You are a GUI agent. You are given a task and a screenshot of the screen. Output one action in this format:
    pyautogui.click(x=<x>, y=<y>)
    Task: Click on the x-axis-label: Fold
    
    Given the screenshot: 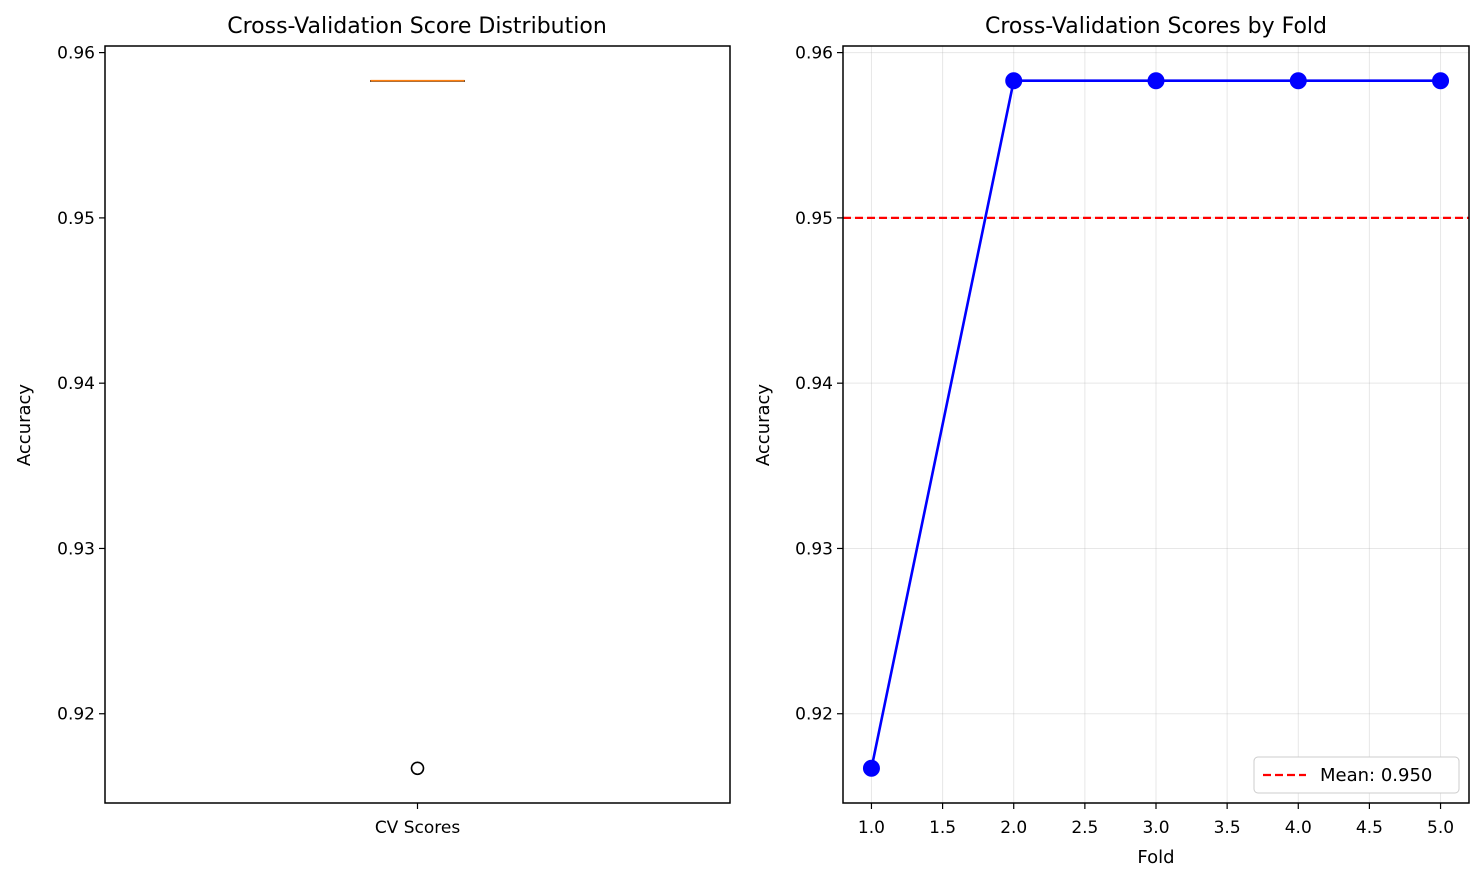 What is the action you would take?
    pyautogui.click(x=1155, y=857)
    